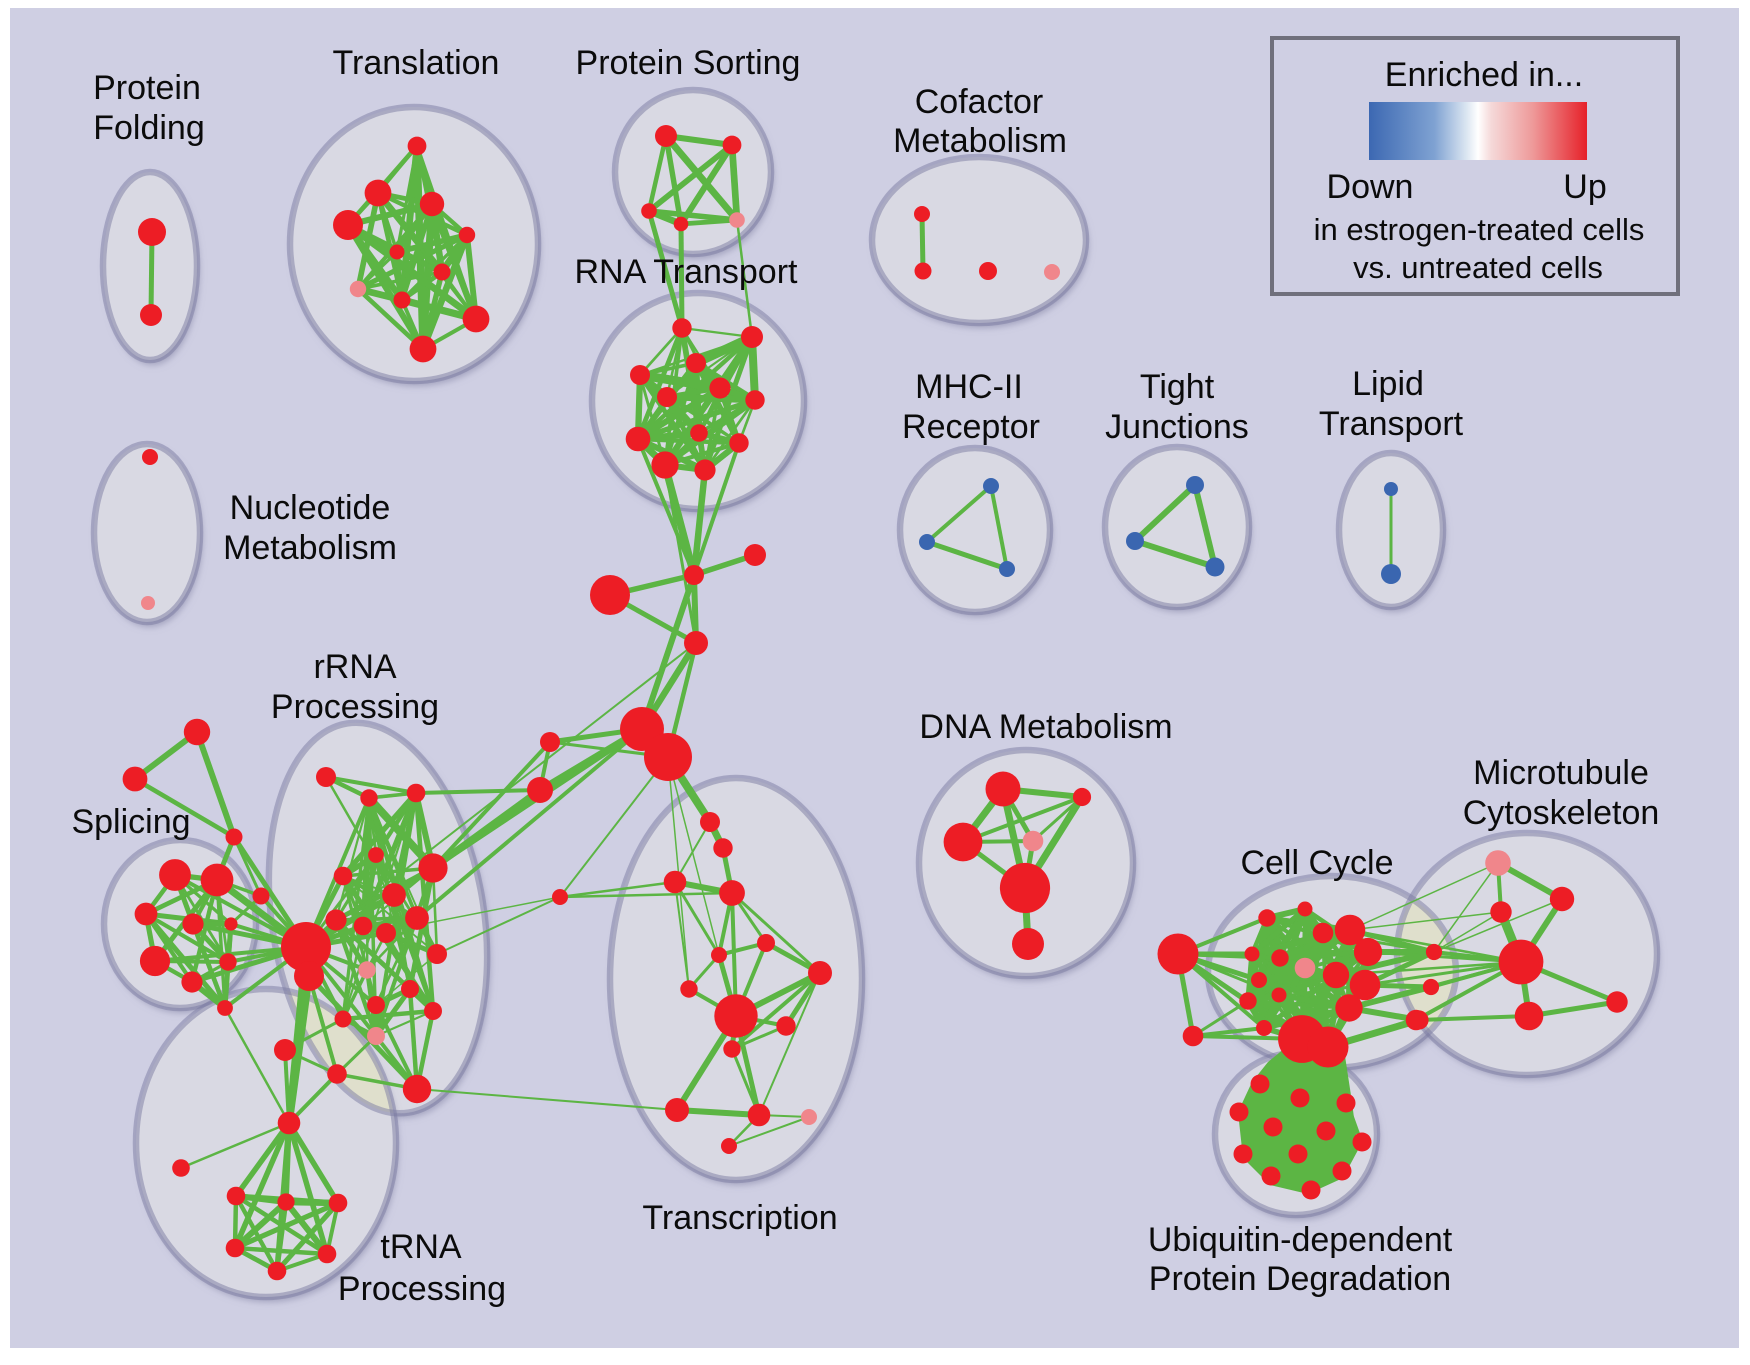 This screenshot has width=1750, height=1365. Describe the element at coordinates (1370, 187) in the screenshot. I see `svg-text: Down` at that location.